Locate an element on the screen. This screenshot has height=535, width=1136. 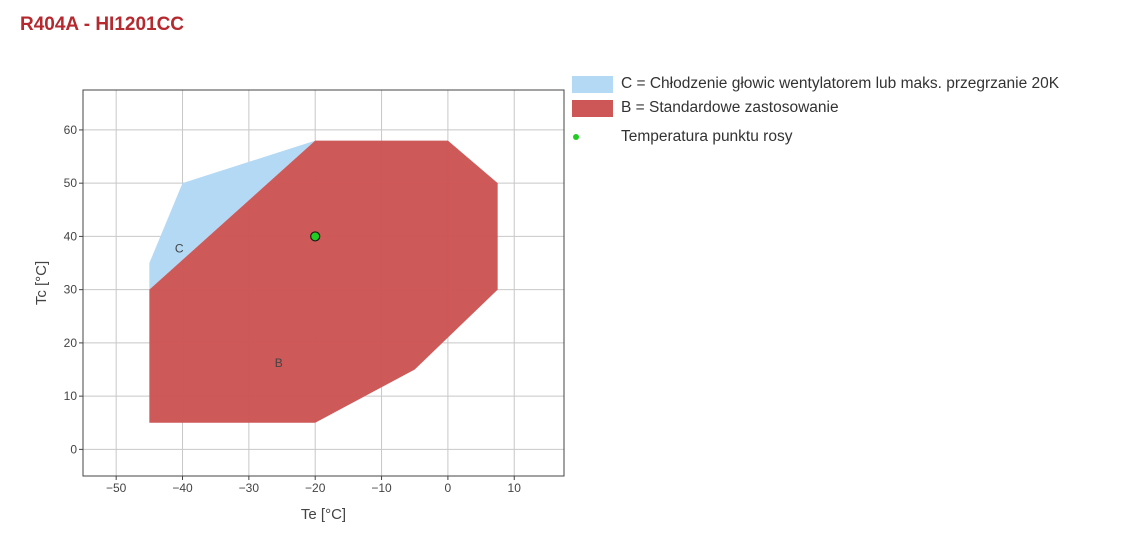
legend-label-dew-point: Temperatura punktu rosy is located at coordinates (707, 136).